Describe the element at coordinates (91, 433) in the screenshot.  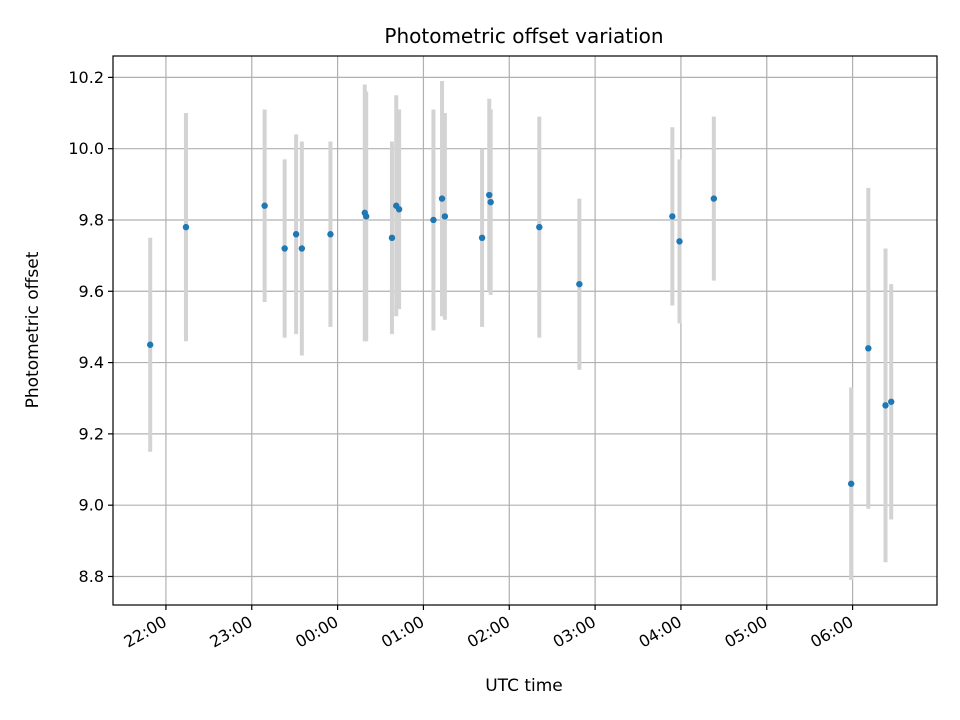
I see `y-tick-label: 9.2` at that location.